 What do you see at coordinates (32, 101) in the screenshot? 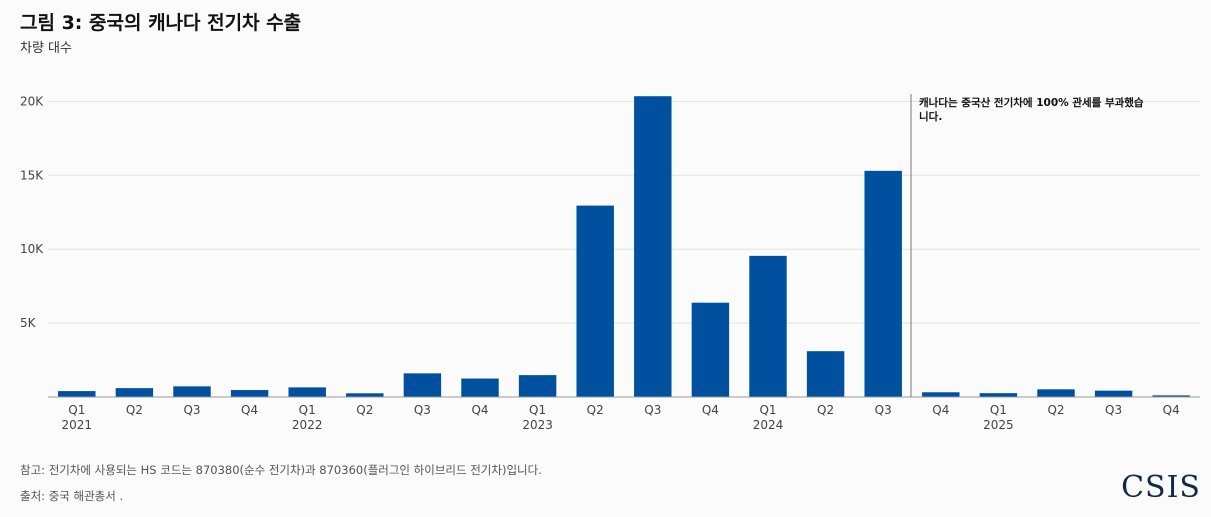
I see `y-tick-label: 20K` at bounding box center [32, 101].